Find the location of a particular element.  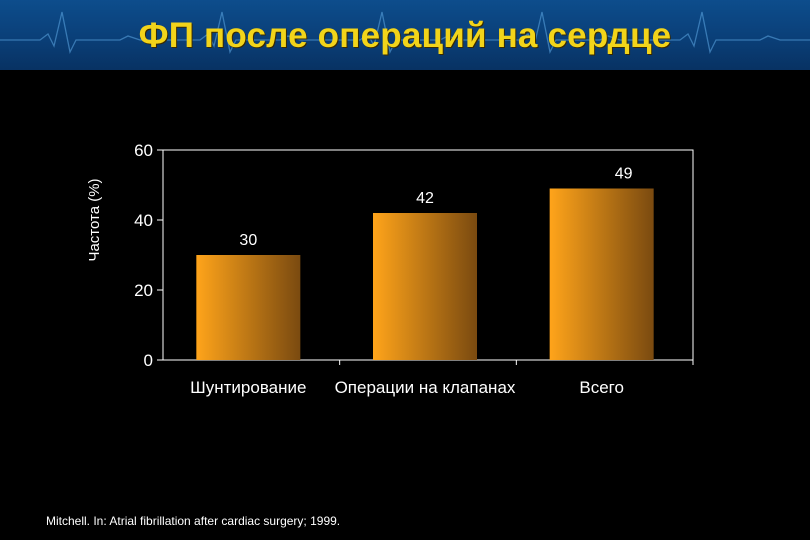

slide-header: ФП после операций на сердце is located at coordinates (405, 35).